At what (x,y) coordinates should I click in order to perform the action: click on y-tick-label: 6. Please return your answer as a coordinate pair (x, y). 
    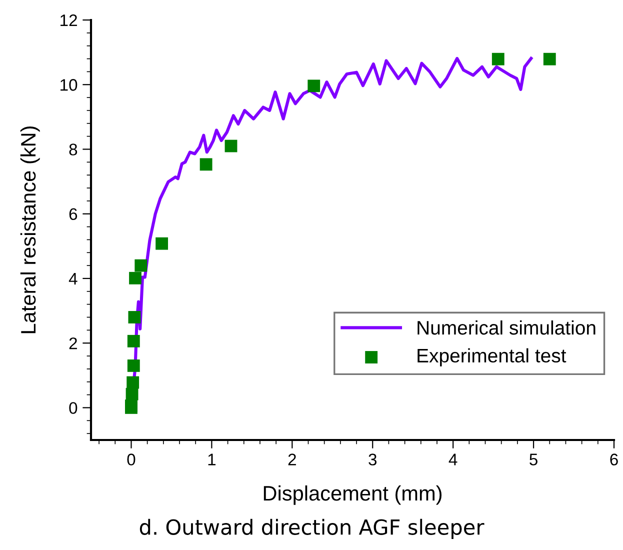
    Looking at the image, I should click on (73, 214).